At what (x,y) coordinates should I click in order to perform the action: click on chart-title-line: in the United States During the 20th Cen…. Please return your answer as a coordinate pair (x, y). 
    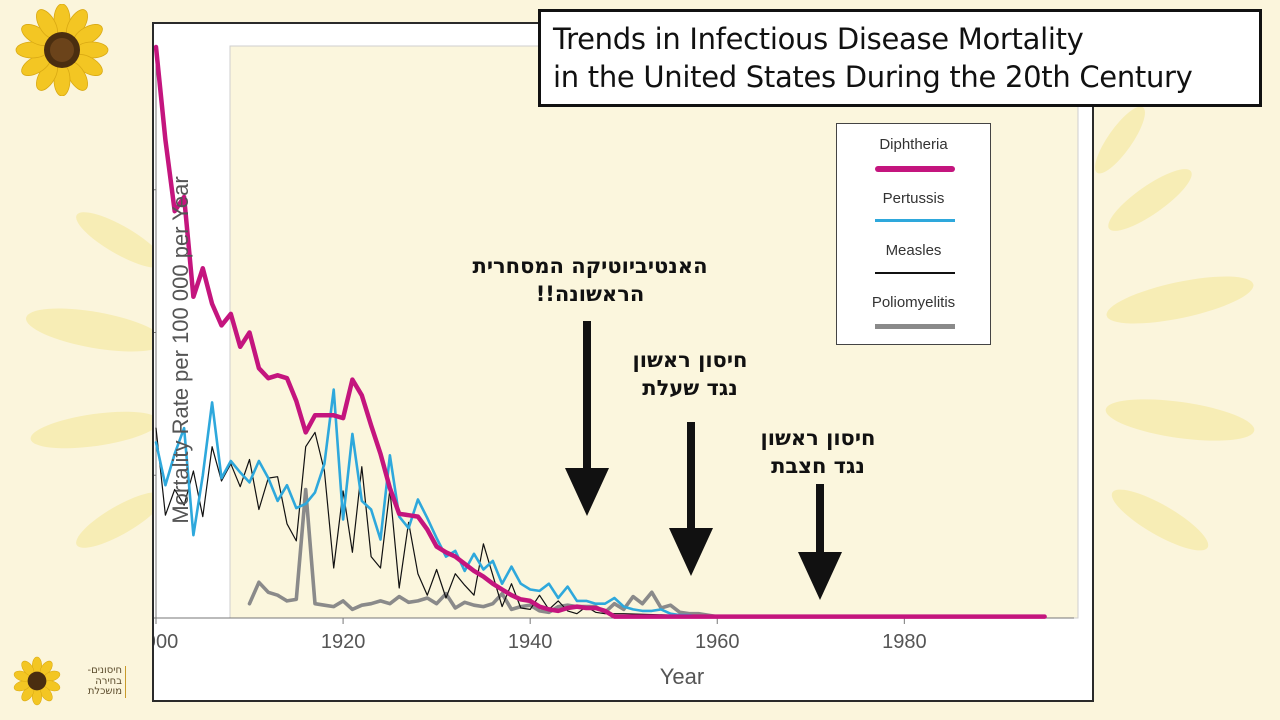
    Looking at the image, I should click on (873, 77).